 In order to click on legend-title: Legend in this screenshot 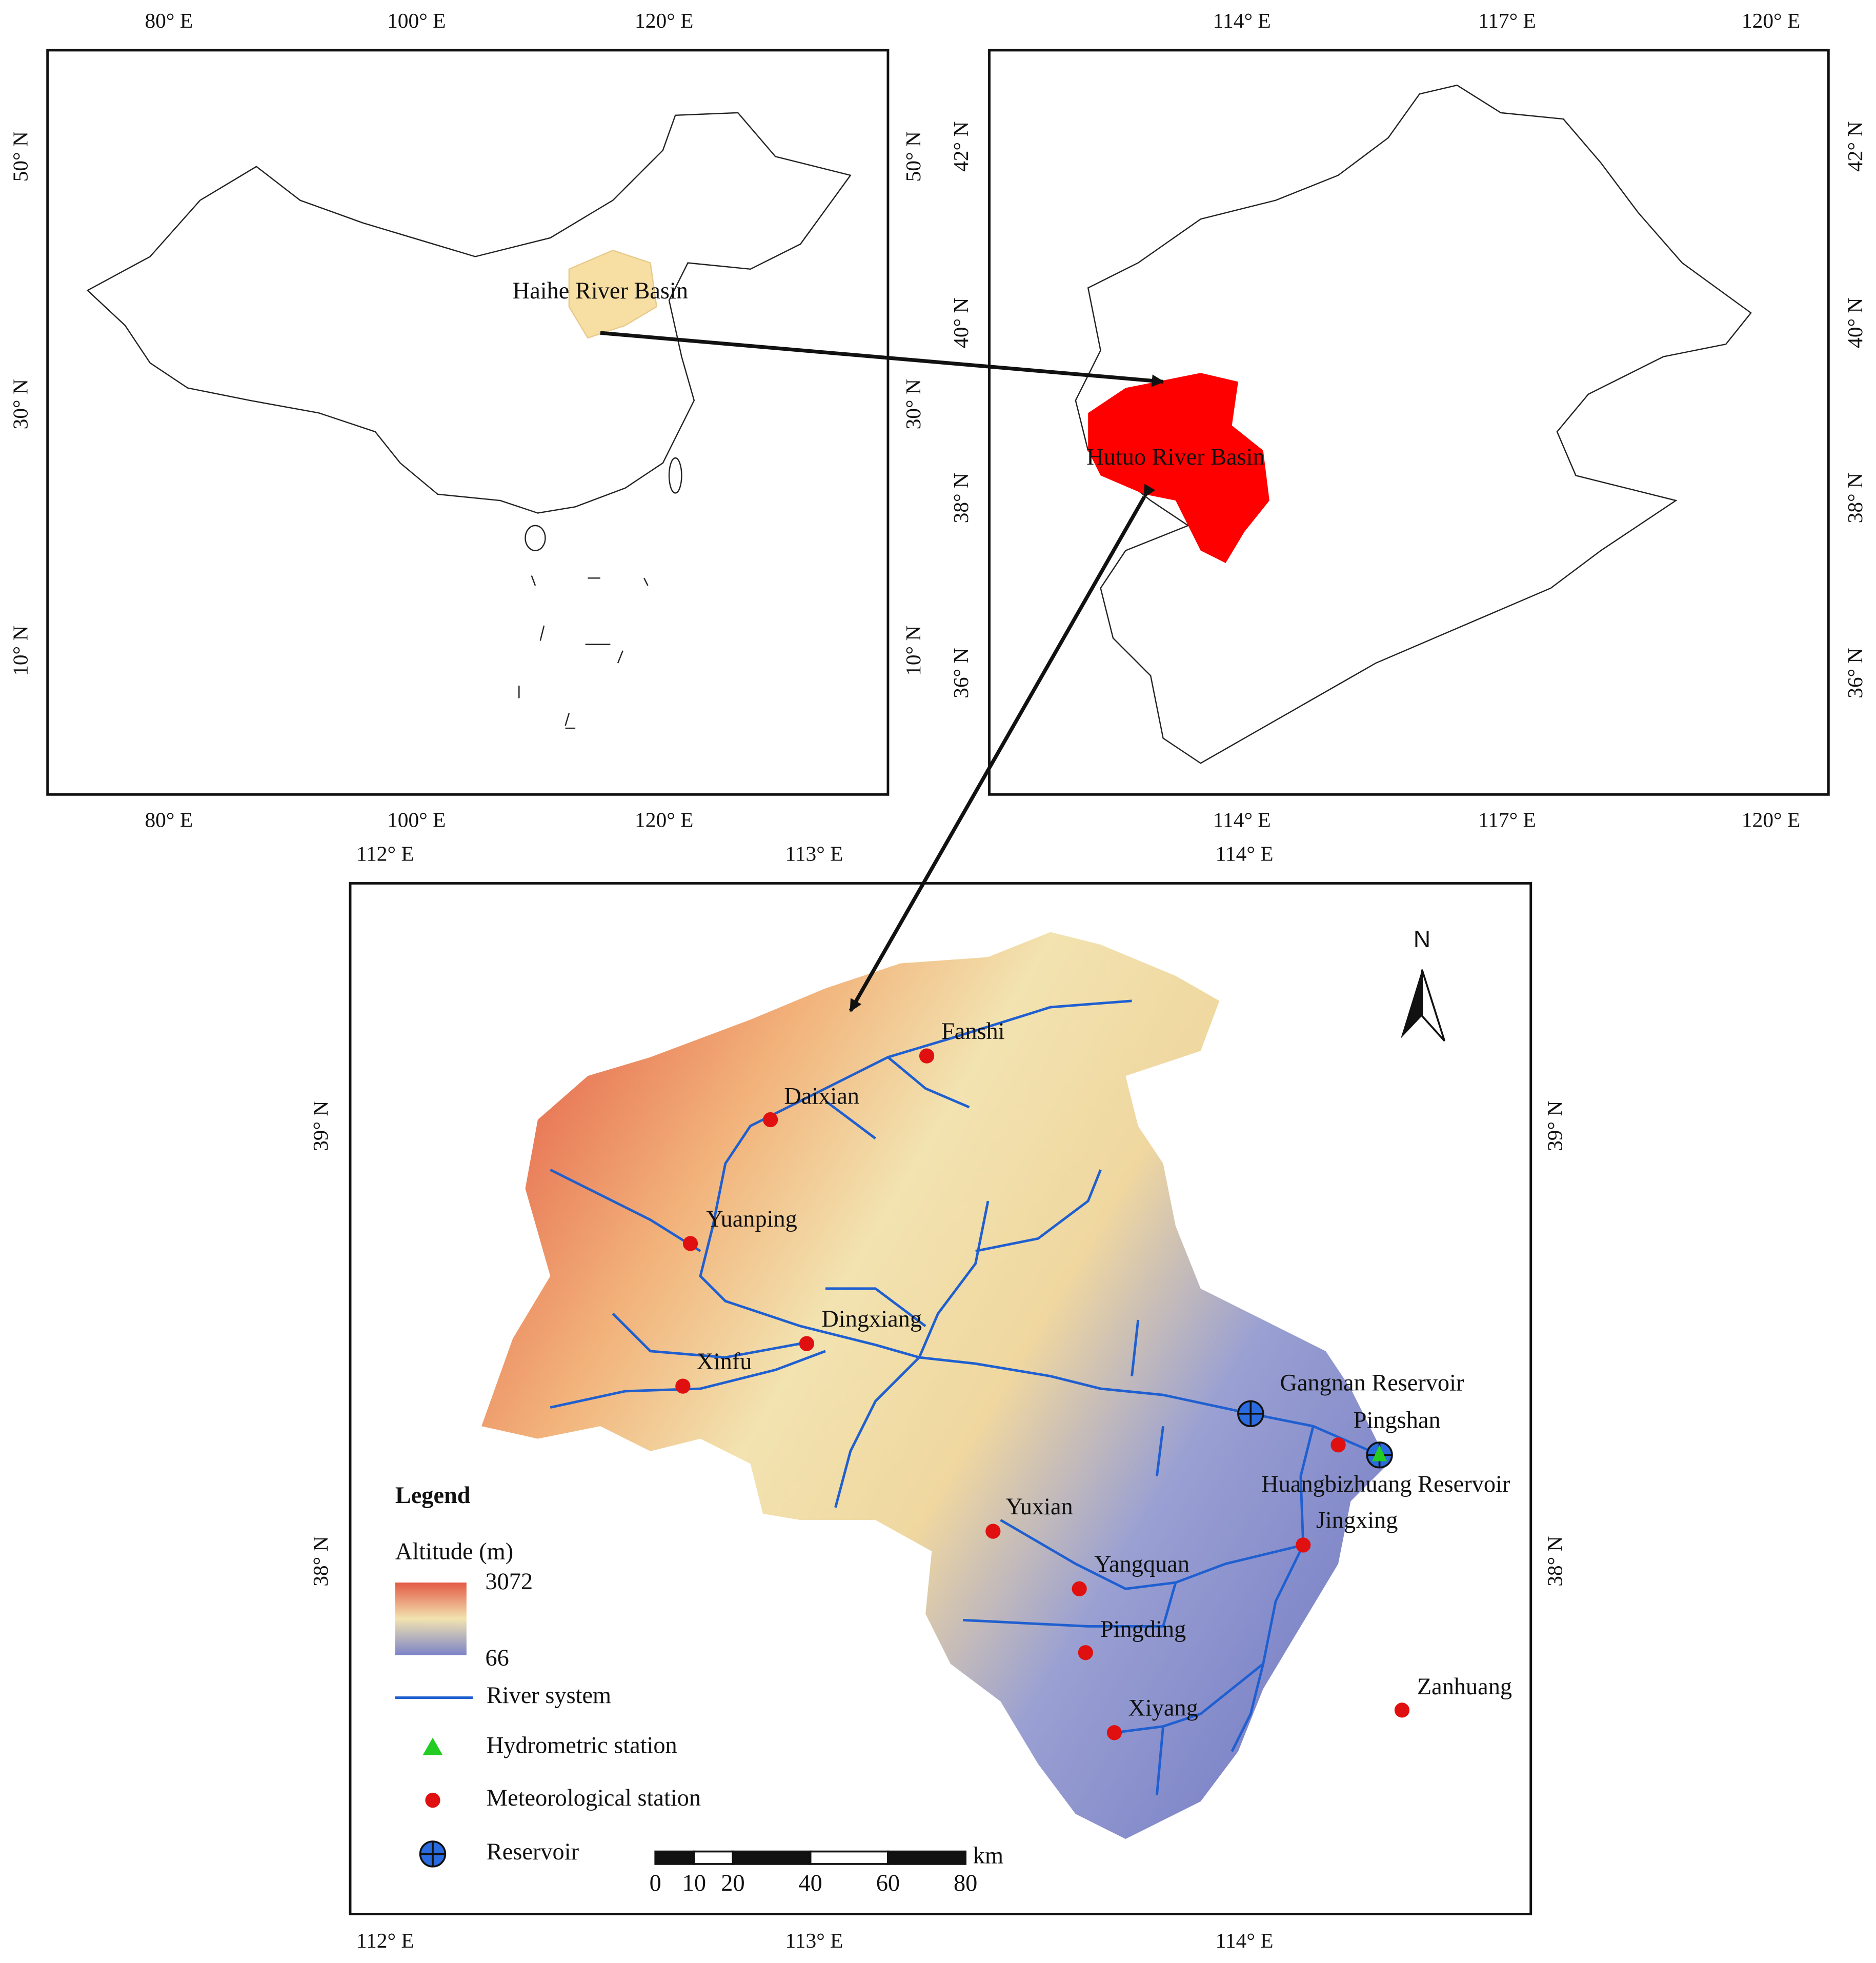, I will do `click(433, 1496)`.